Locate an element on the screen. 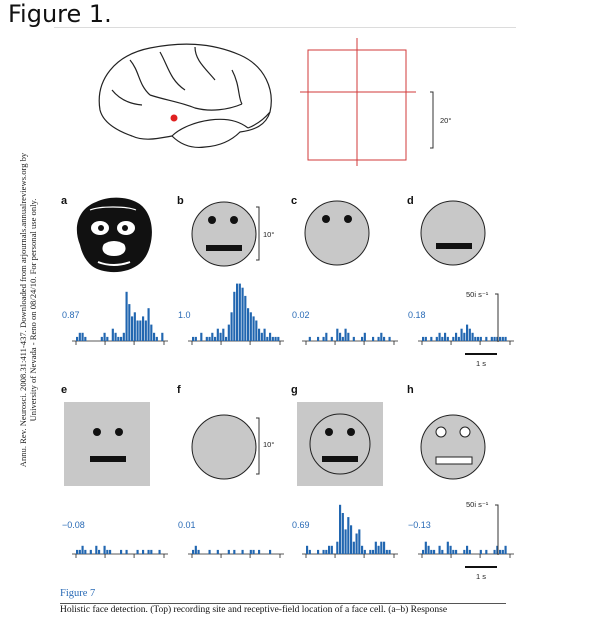  baseline-rate-label: 0.69 is located at coordinates (301, 525).